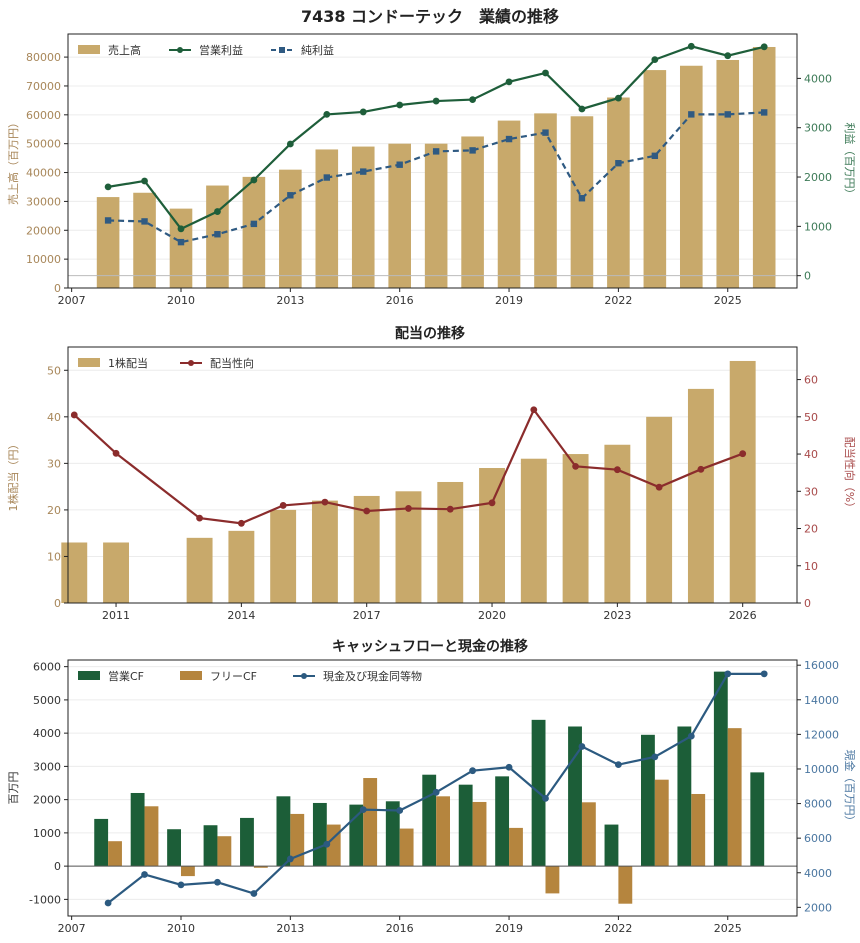 The image size is (860, 943). I want to click on y-axis-label: 百万円, so click(13, 788).